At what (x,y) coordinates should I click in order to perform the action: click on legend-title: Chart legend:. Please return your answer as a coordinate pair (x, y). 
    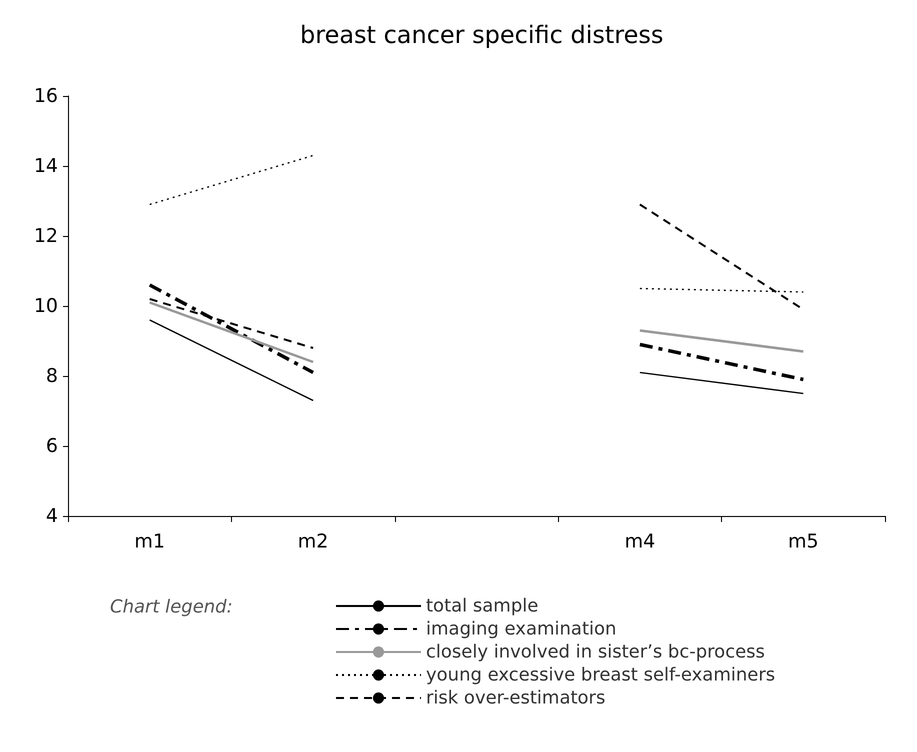
    Looking at the image, I should click on (171, 607).